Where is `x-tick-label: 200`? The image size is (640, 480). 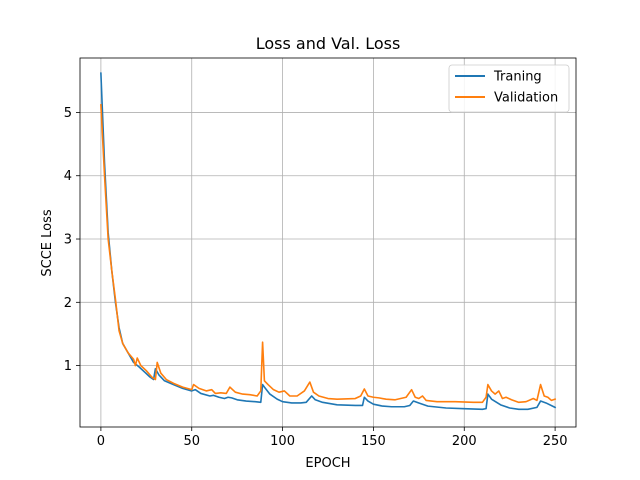
x-tick-label: 200 is located at coordinates (464, 441).